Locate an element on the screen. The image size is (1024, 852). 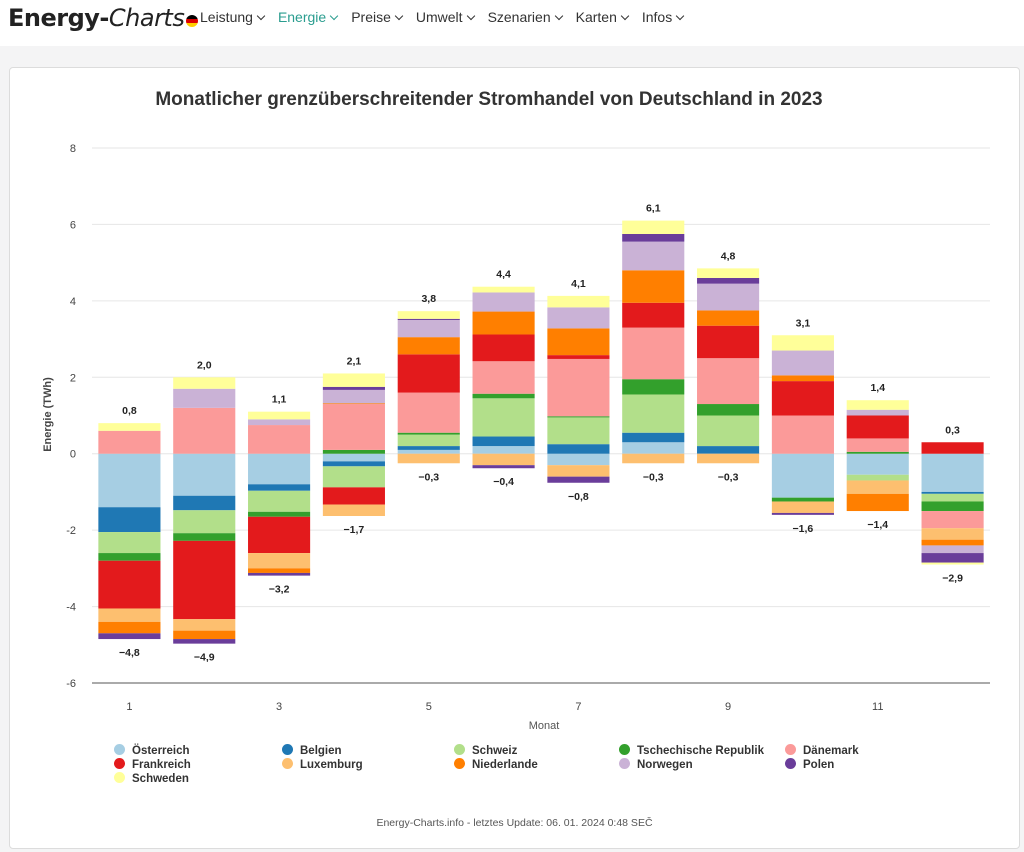
y-tick-label: -2 is located at coordinates (71, 531).